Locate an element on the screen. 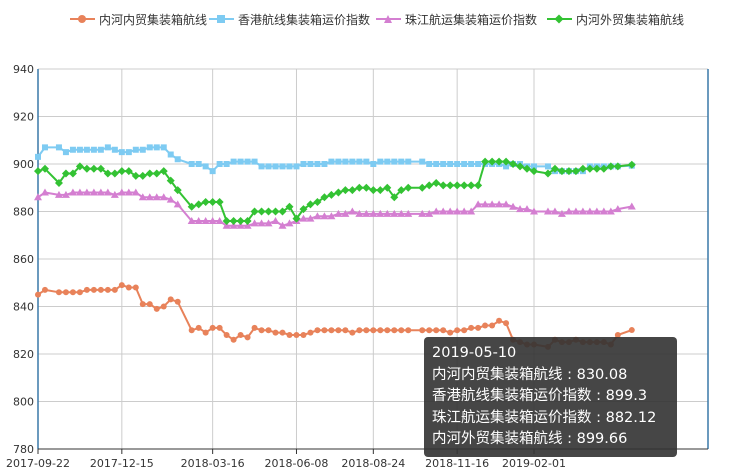 This screenshot has height=476, width=733. legend-item-series-4: 内河外贸集装箱航线 is located at coordinates (615, 19).